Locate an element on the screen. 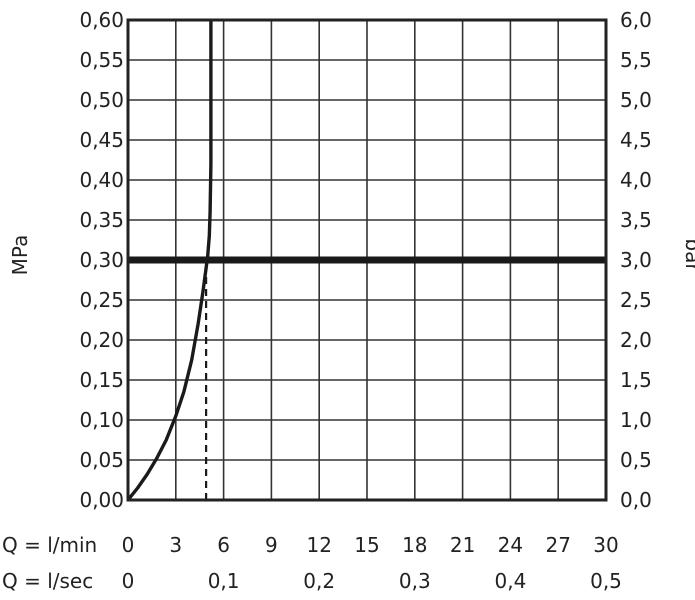 Image resolution: width=695 pixels, height=600 pixels. x-tick-label-lsec: 0,4 is located at coordinates (510, 581).